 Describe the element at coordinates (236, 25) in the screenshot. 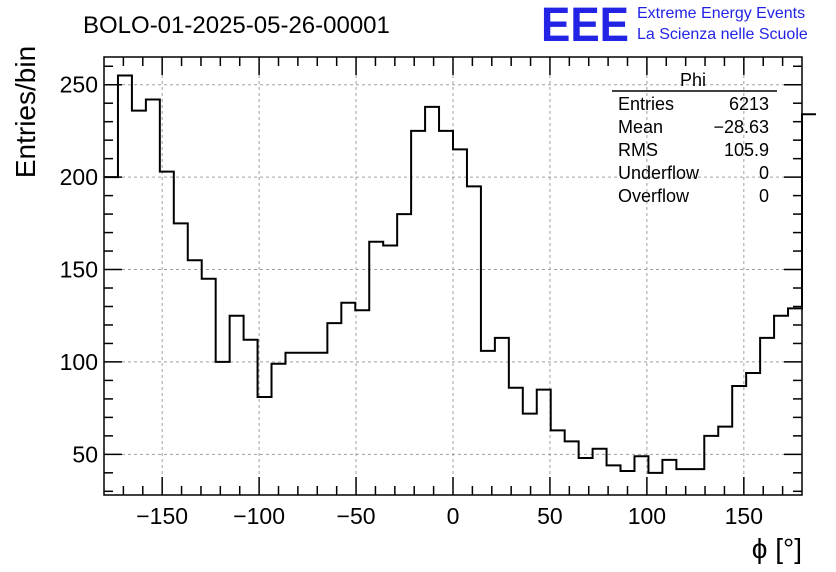

I see `chart-title: BOLO-01-2025-05-26-00001` at that location.